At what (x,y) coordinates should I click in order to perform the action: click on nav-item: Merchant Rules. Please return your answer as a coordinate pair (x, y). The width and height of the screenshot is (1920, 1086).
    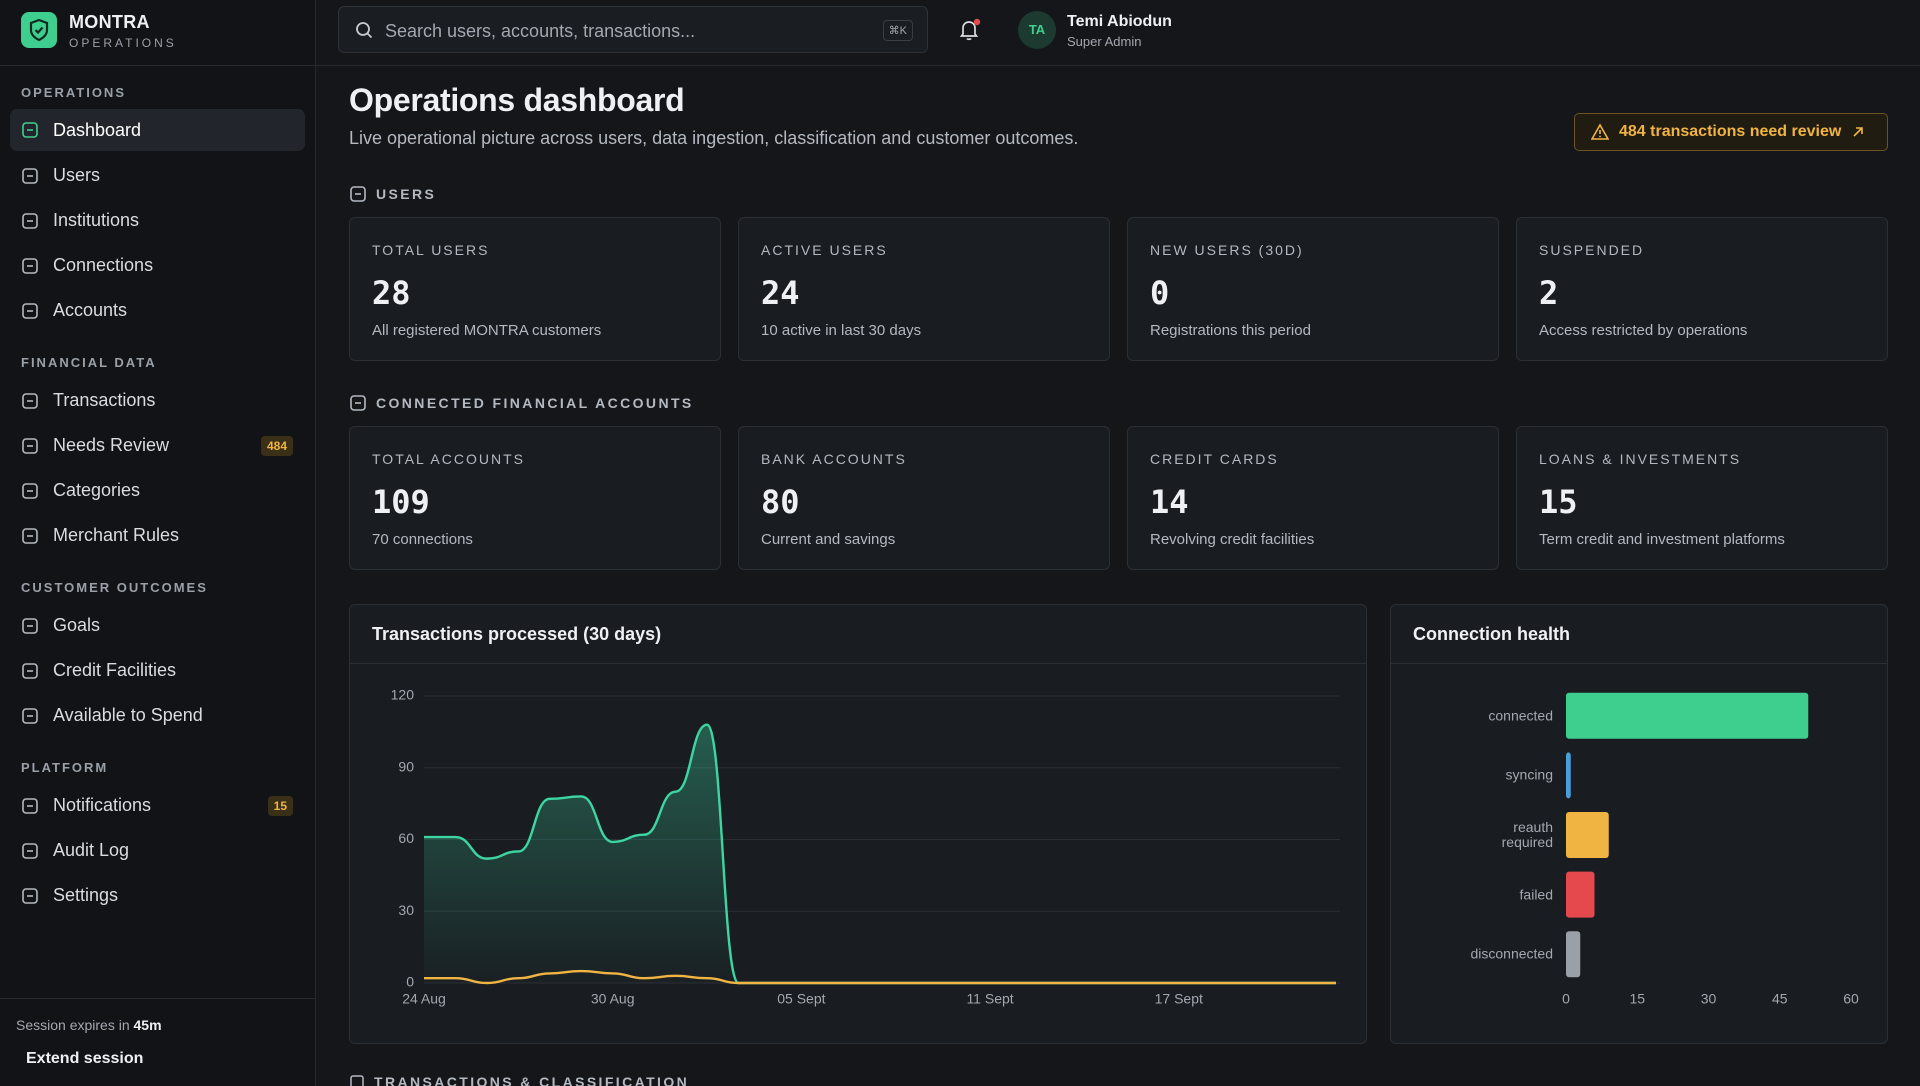
    Looking at the image, I should click on (157, 535).